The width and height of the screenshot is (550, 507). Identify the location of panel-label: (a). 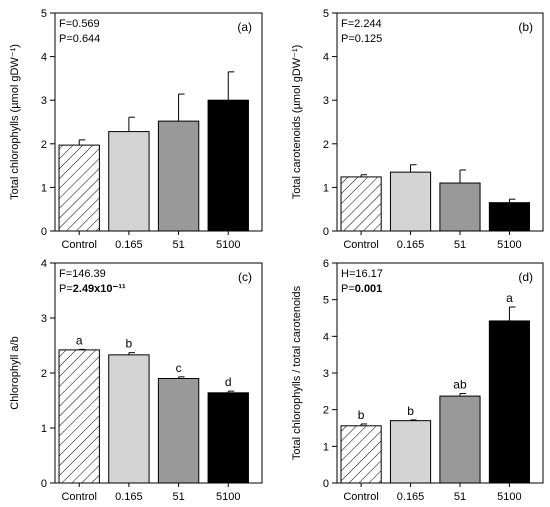
(244, 27).